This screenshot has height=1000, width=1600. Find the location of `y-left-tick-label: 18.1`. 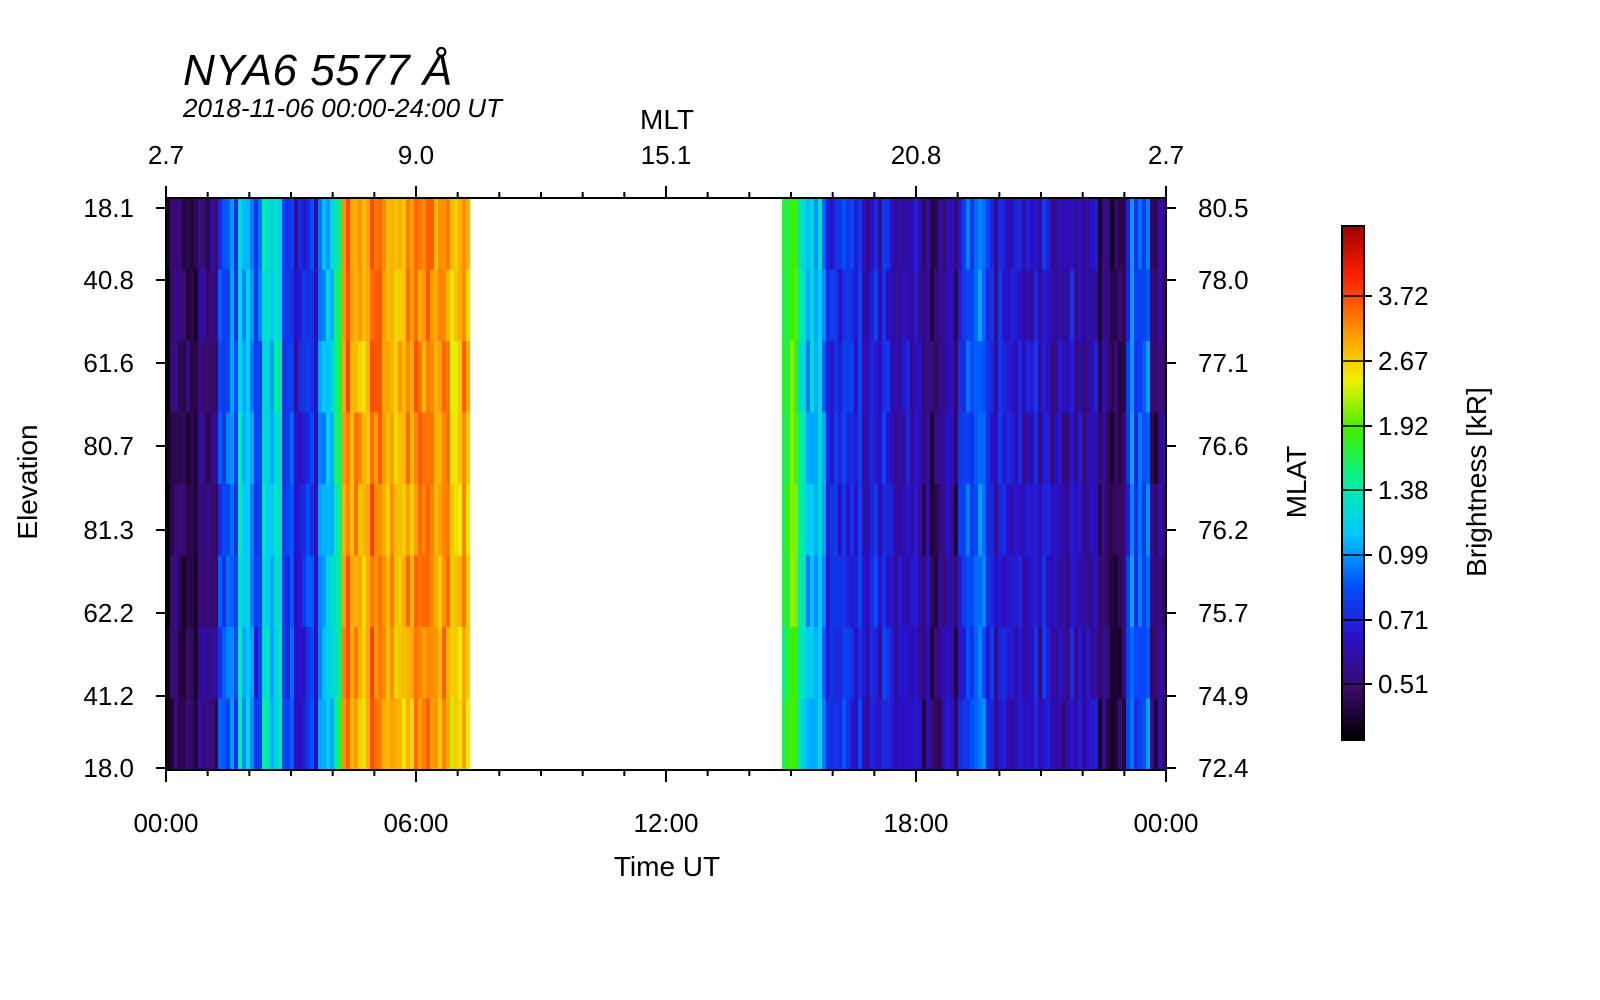

y-left-tick-label: 18.1 is located at coordinates (108, 208).